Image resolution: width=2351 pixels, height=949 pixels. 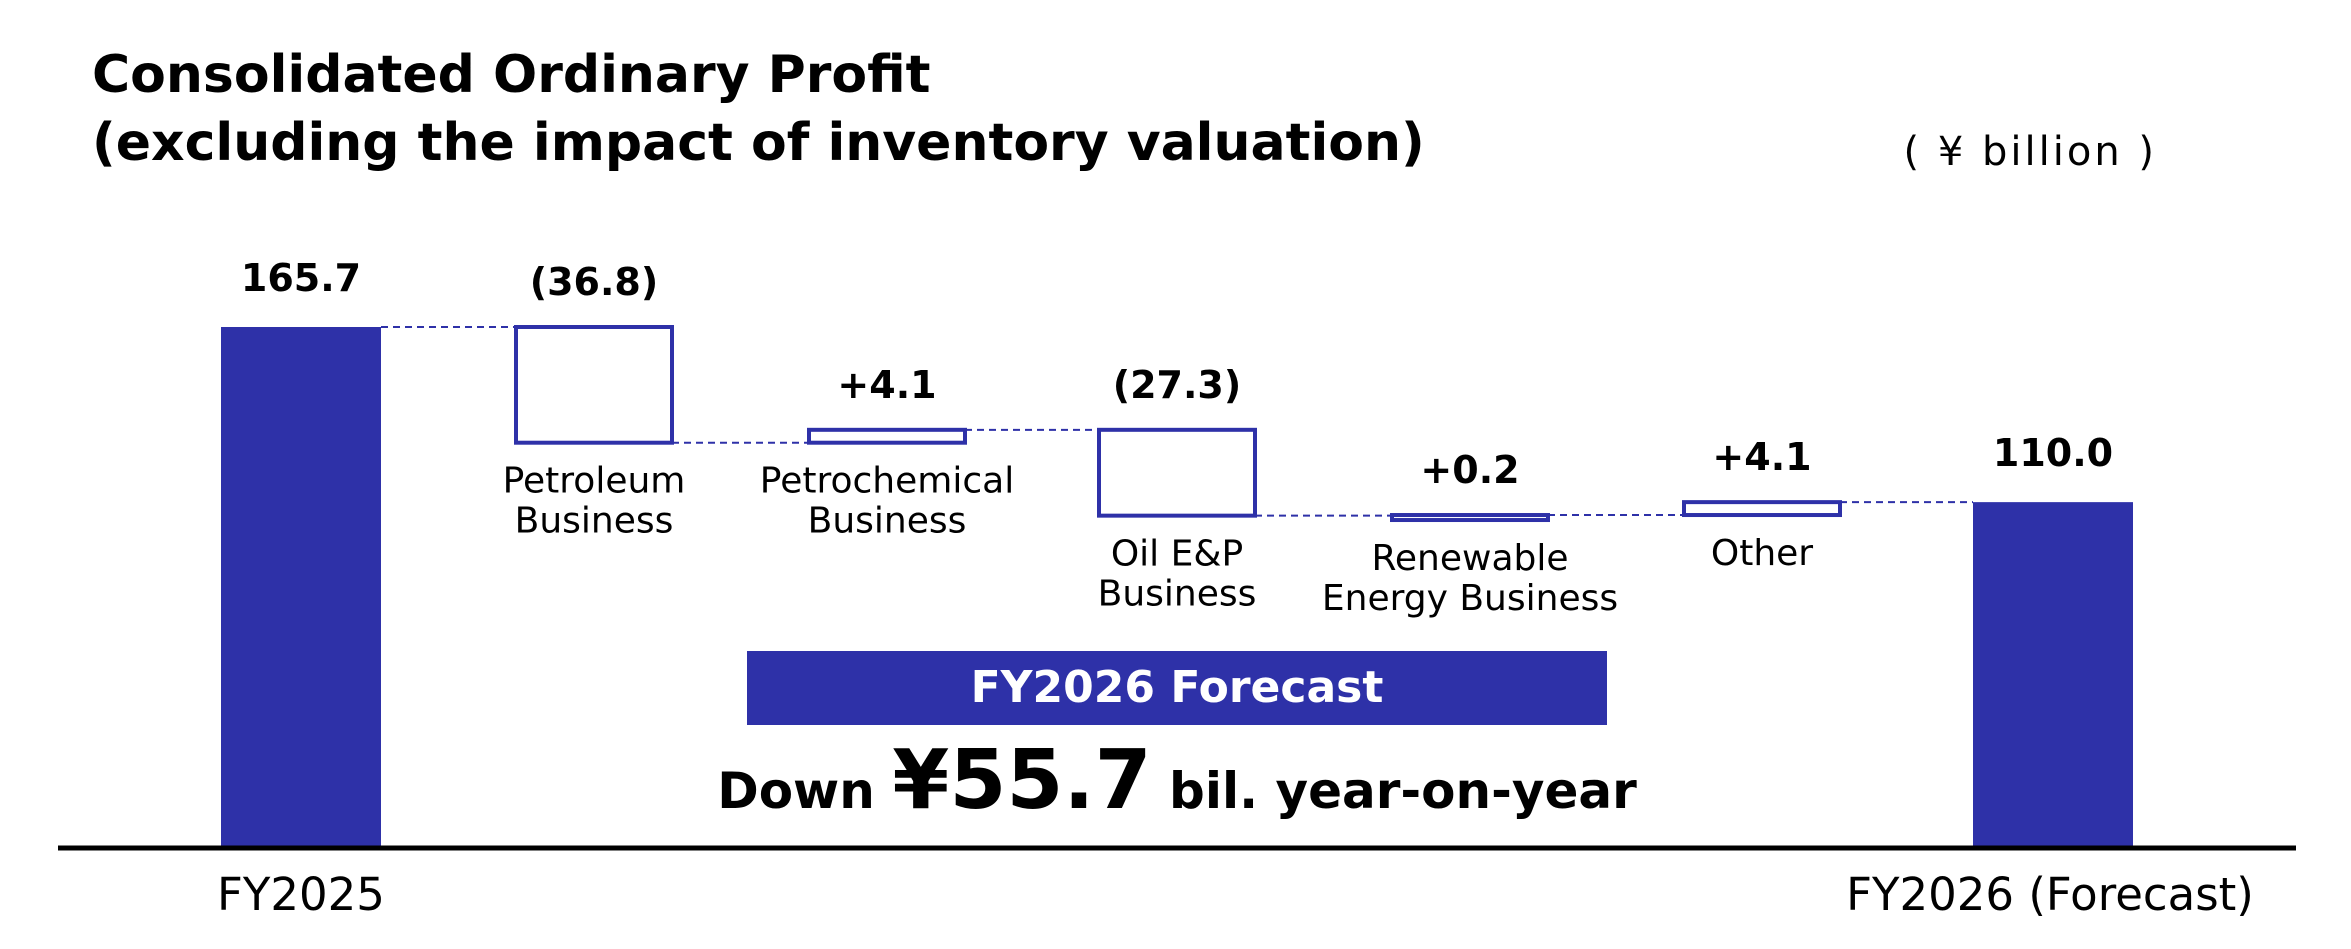 What do you see at coordinates (1021, 780) in the screenshot?
I see `summary-amount: ¥55.7` at bounding box center [1021, 780].